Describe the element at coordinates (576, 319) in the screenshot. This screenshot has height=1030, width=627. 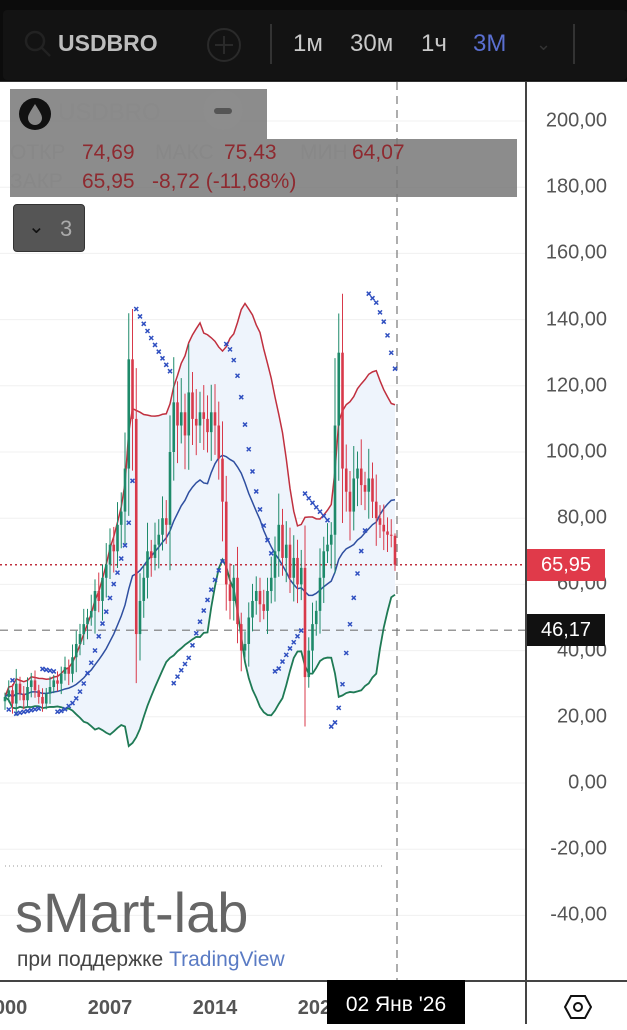
I see `price-tick: 140,00` at that location.